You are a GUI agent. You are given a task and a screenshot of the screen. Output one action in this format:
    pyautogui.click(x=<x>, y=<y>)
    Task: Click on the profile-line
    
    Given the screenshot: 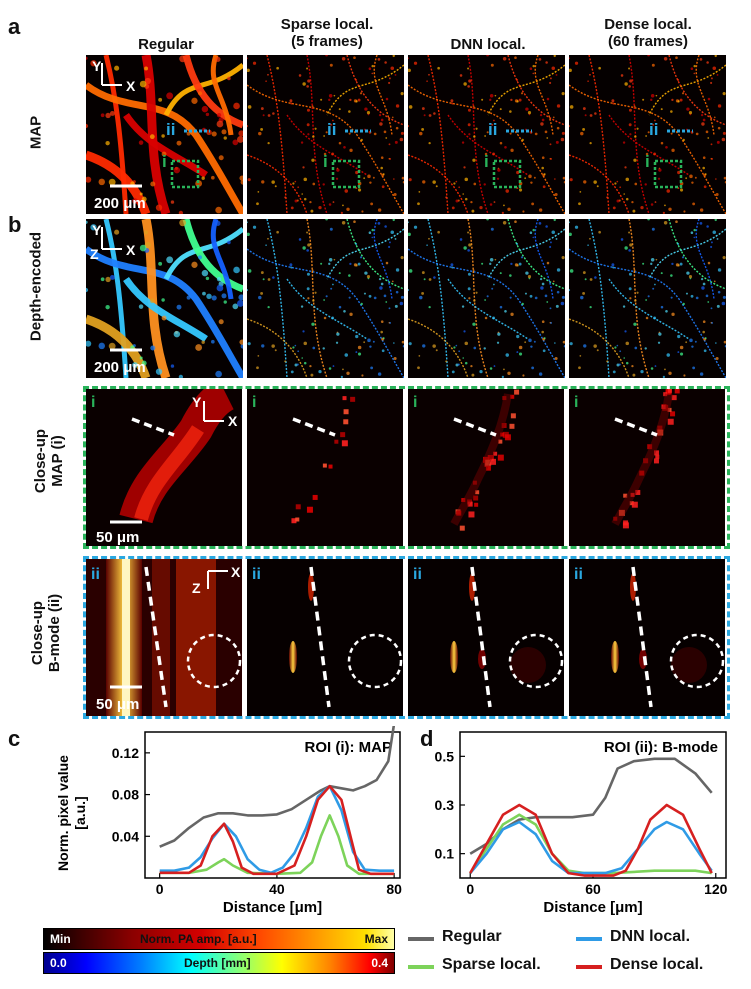 What is the action you would take?
    pyautogui.click(x=642, y=637)
    